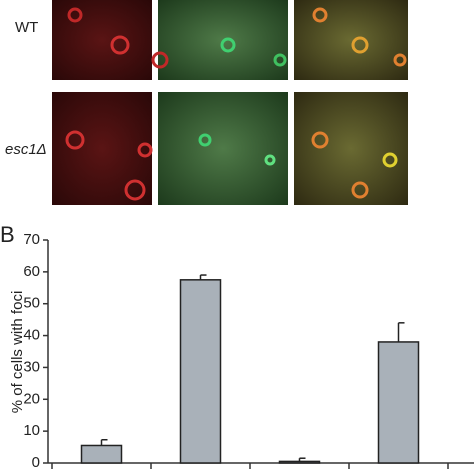 This screenshot has width=474, height=474. Describe the element at coordinates (26, 149) in the screenshot. I see `row-label: esc1Δ` at that location.